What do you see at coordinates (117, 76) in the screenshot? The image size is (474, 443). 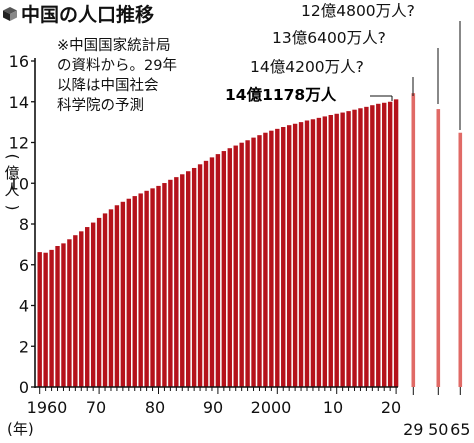 I see `source-note: ※中国国家統計局 の資料から。29年 以降は中国社会 科学院の予測` at bounding box center [117, 76].